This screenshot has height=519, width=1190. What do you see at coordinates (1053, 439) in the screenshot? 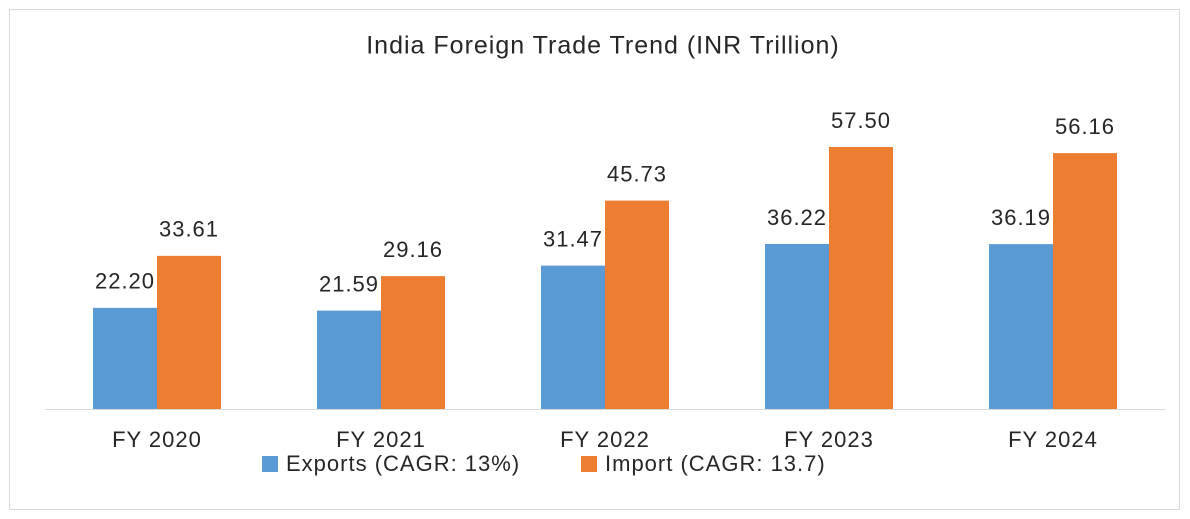
I see `x-tick-label: FY 2024` at bounding box center [1053, 439].